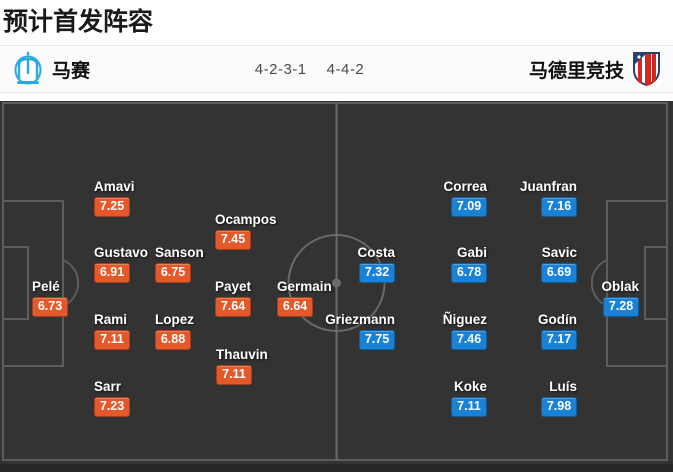  I want to click on player-away: Oblak 7.28, so click(620, 298).